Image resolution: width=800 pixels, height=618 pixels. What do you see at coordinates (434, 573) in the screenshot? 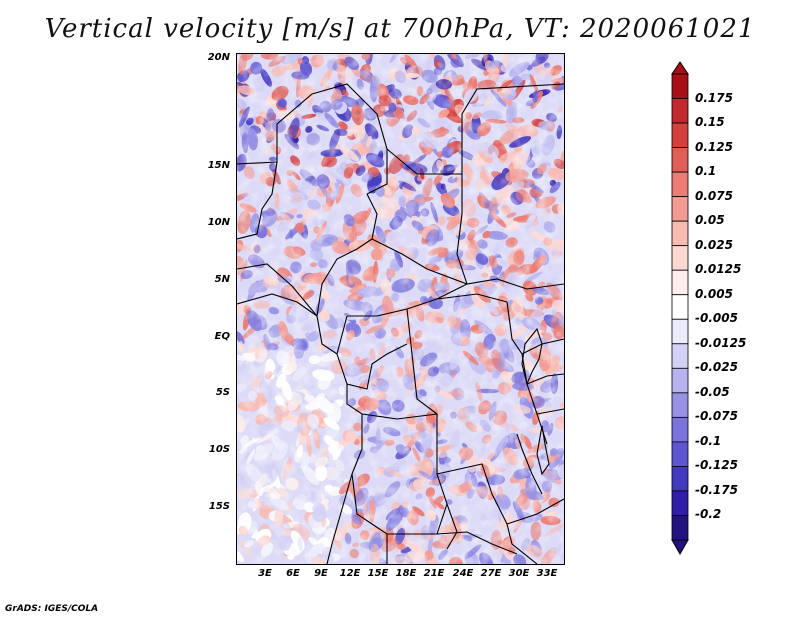
I see `lon-label-21e: 21E` at bounding box center [434, 573].